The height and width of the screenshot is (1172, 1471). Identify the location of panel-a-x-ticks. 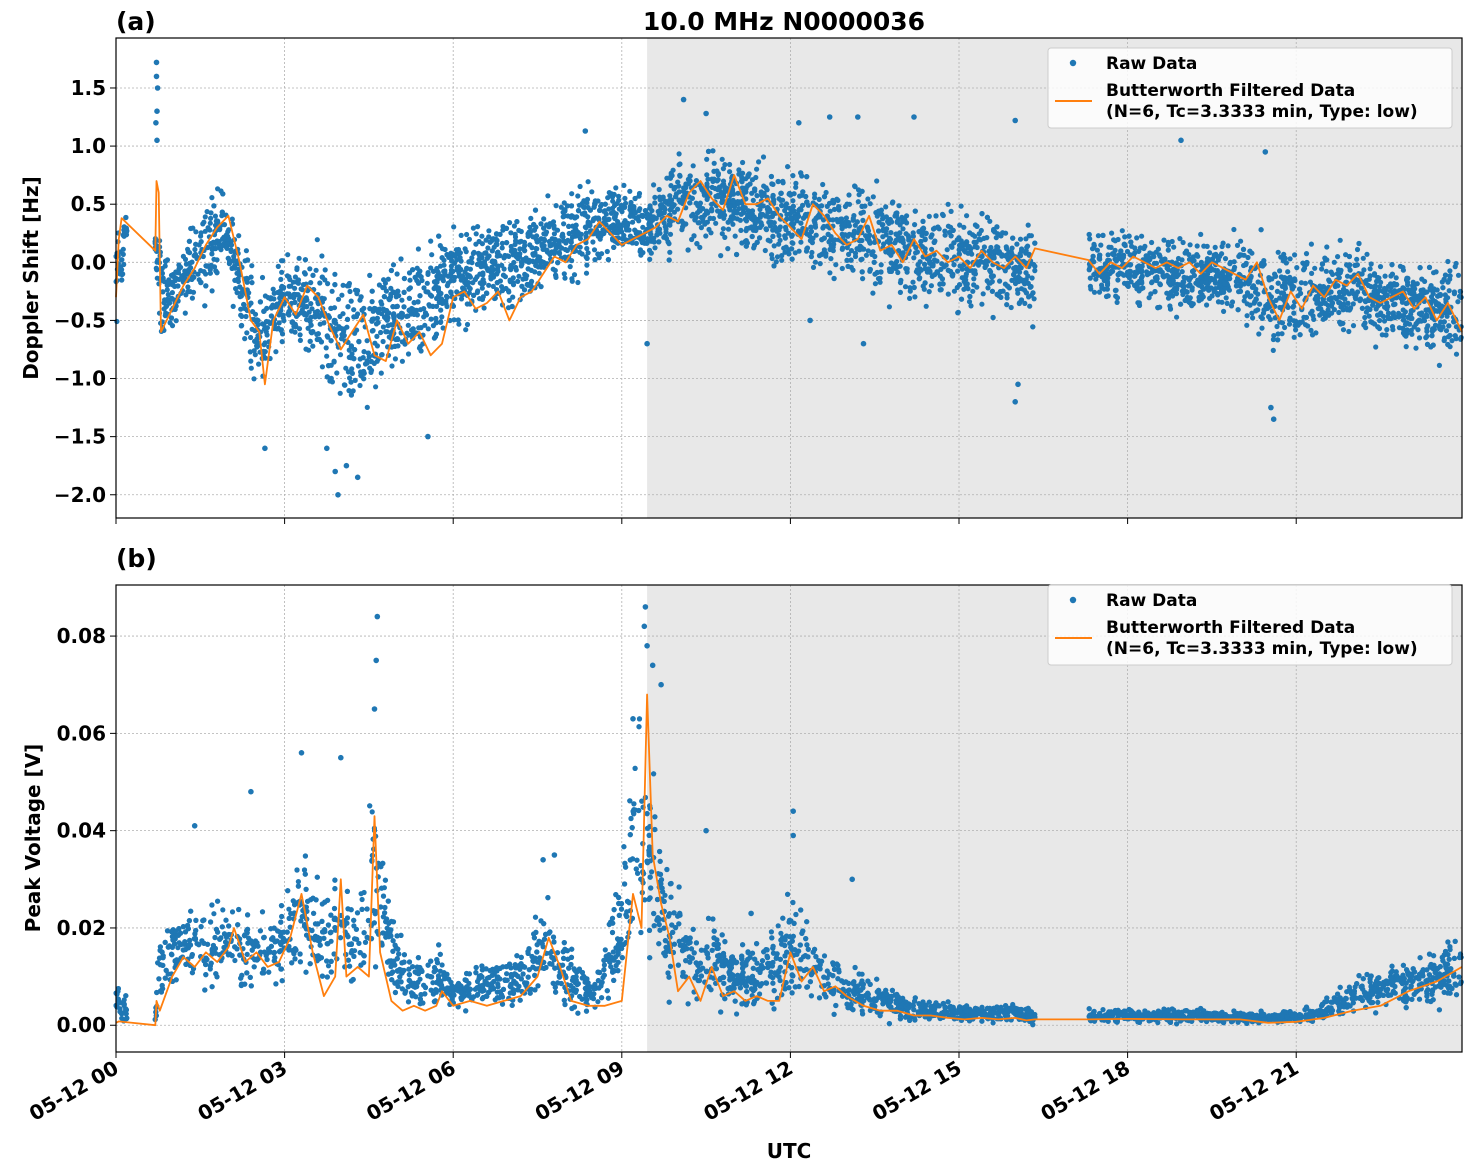
(706, 521).